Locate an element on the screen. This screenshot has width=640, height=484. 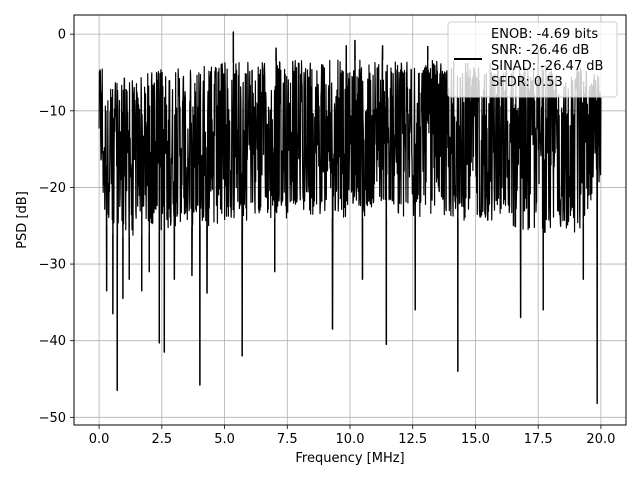
y-tick-label: −50 is located at coordinates (52, 418).